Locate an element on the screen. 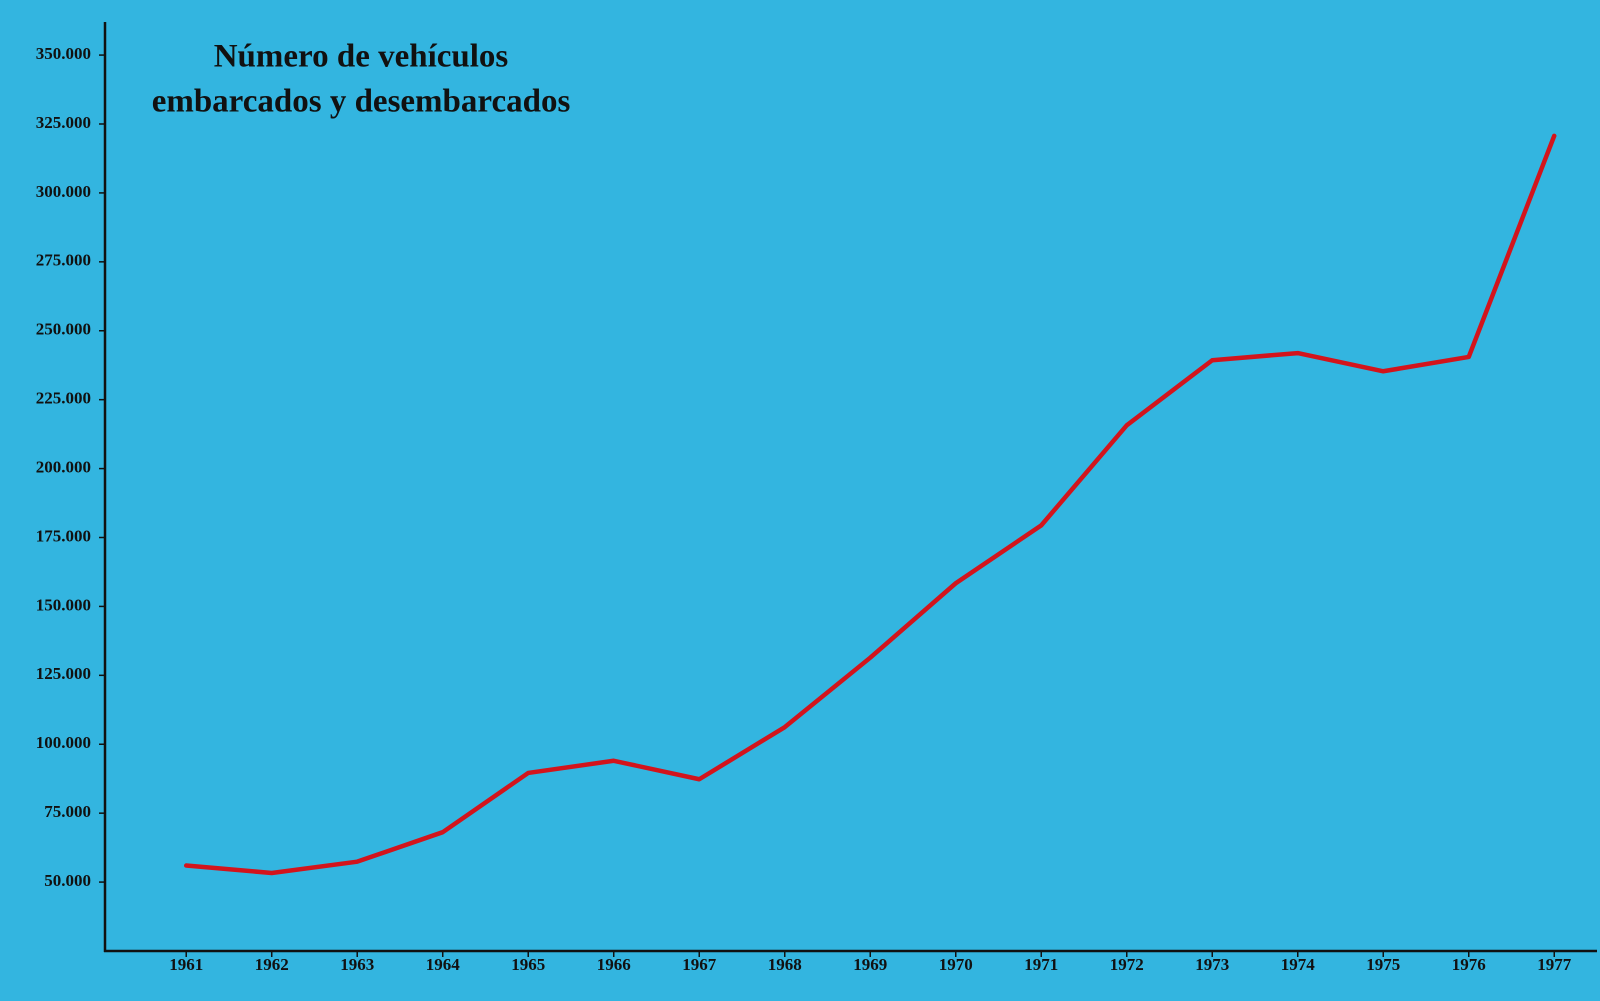 Image resolution: width=1600 pixels, height=1001 pixels. y-tick-label: 300.000 is located at coordinates (63, 191).